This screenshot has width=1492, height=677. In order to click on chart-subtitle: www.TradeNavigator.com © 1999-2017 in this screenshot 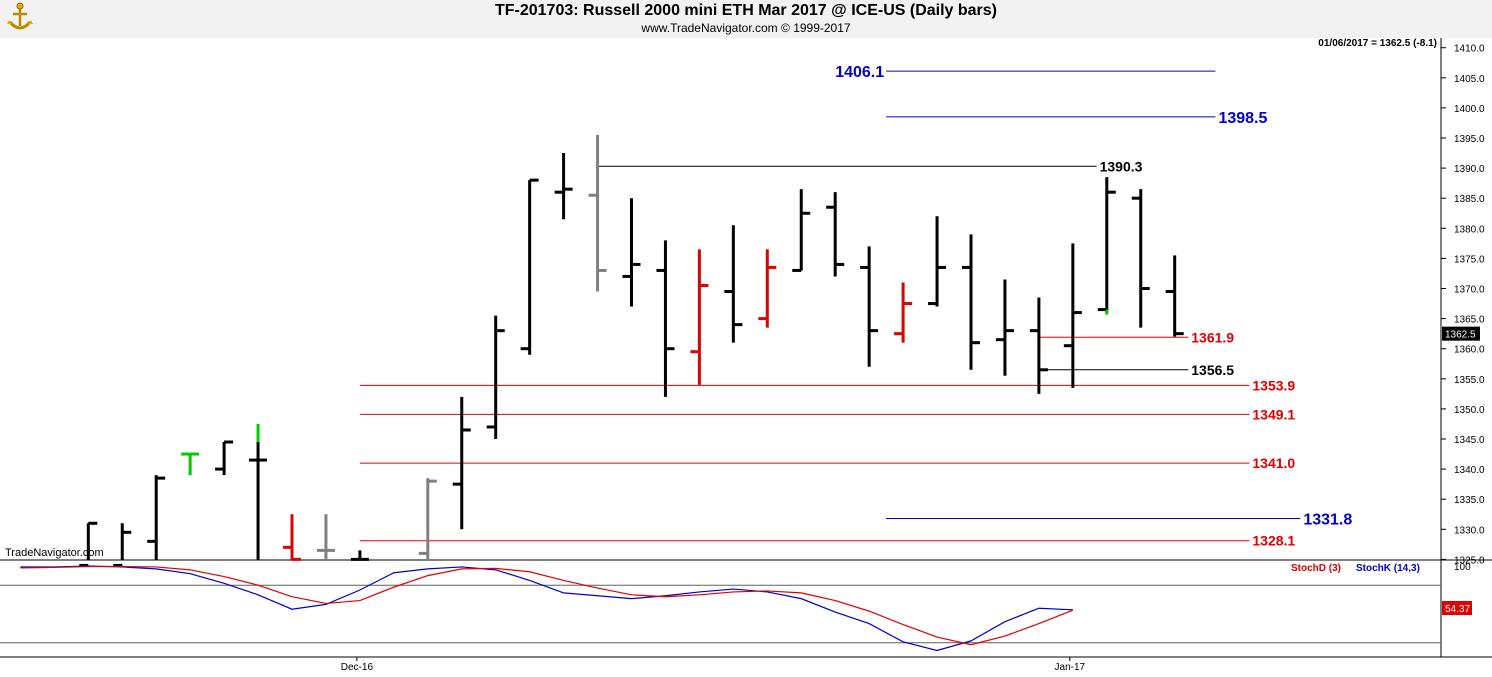, I will do `click(746, 28)`.